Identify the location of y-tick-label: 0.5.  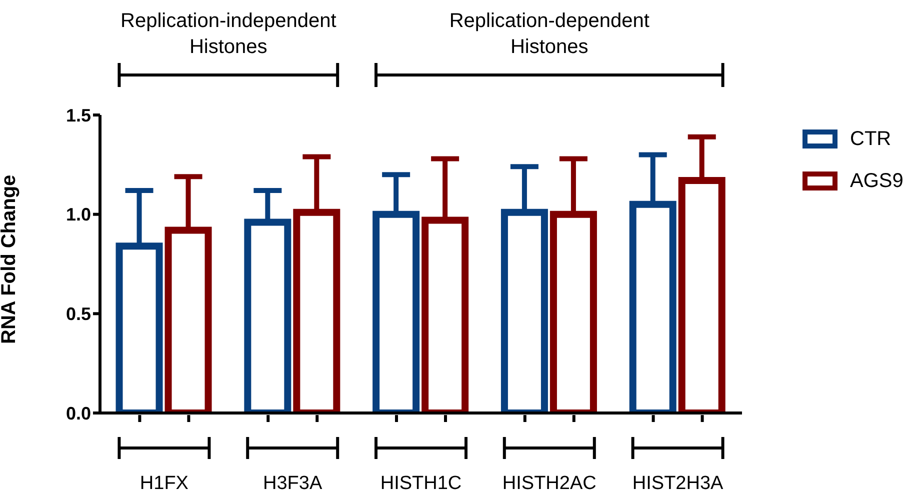
(78, 314).